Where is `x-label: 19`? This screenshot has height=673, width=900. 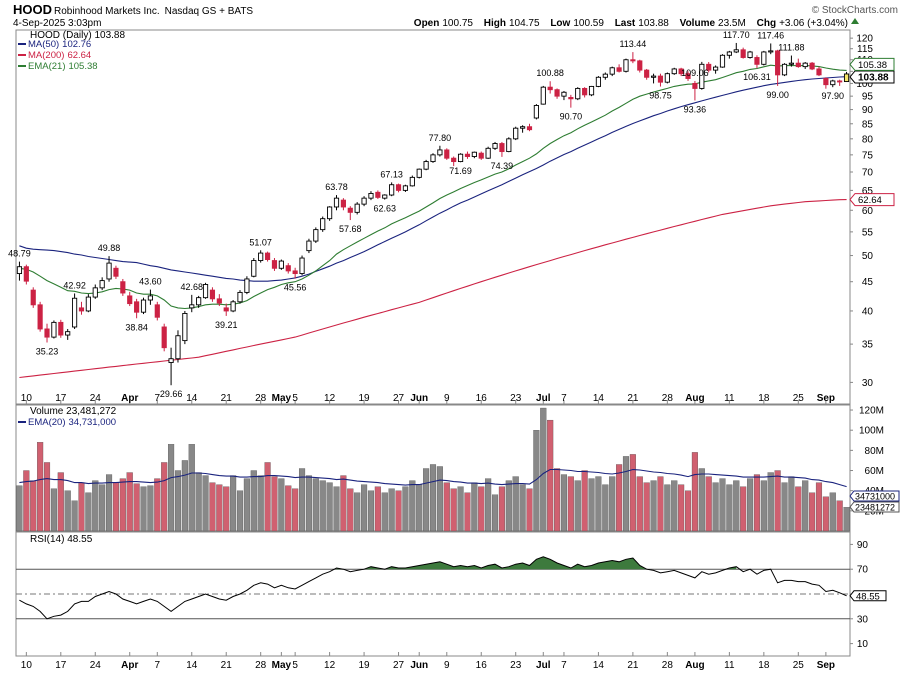 x-label: 19 is located at coordinates (365, 398).